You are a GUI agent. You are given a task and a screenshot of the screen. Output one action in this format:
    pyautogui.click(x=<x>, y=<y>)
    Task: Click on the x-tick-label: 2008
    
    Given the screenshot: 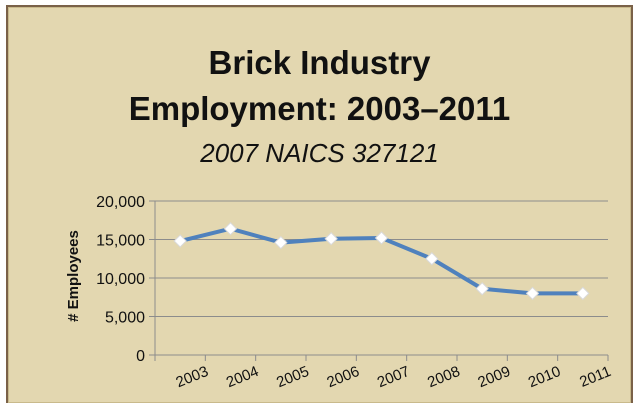 What is the action you would take?
    pyautogui.click(x=443, y=377)
    